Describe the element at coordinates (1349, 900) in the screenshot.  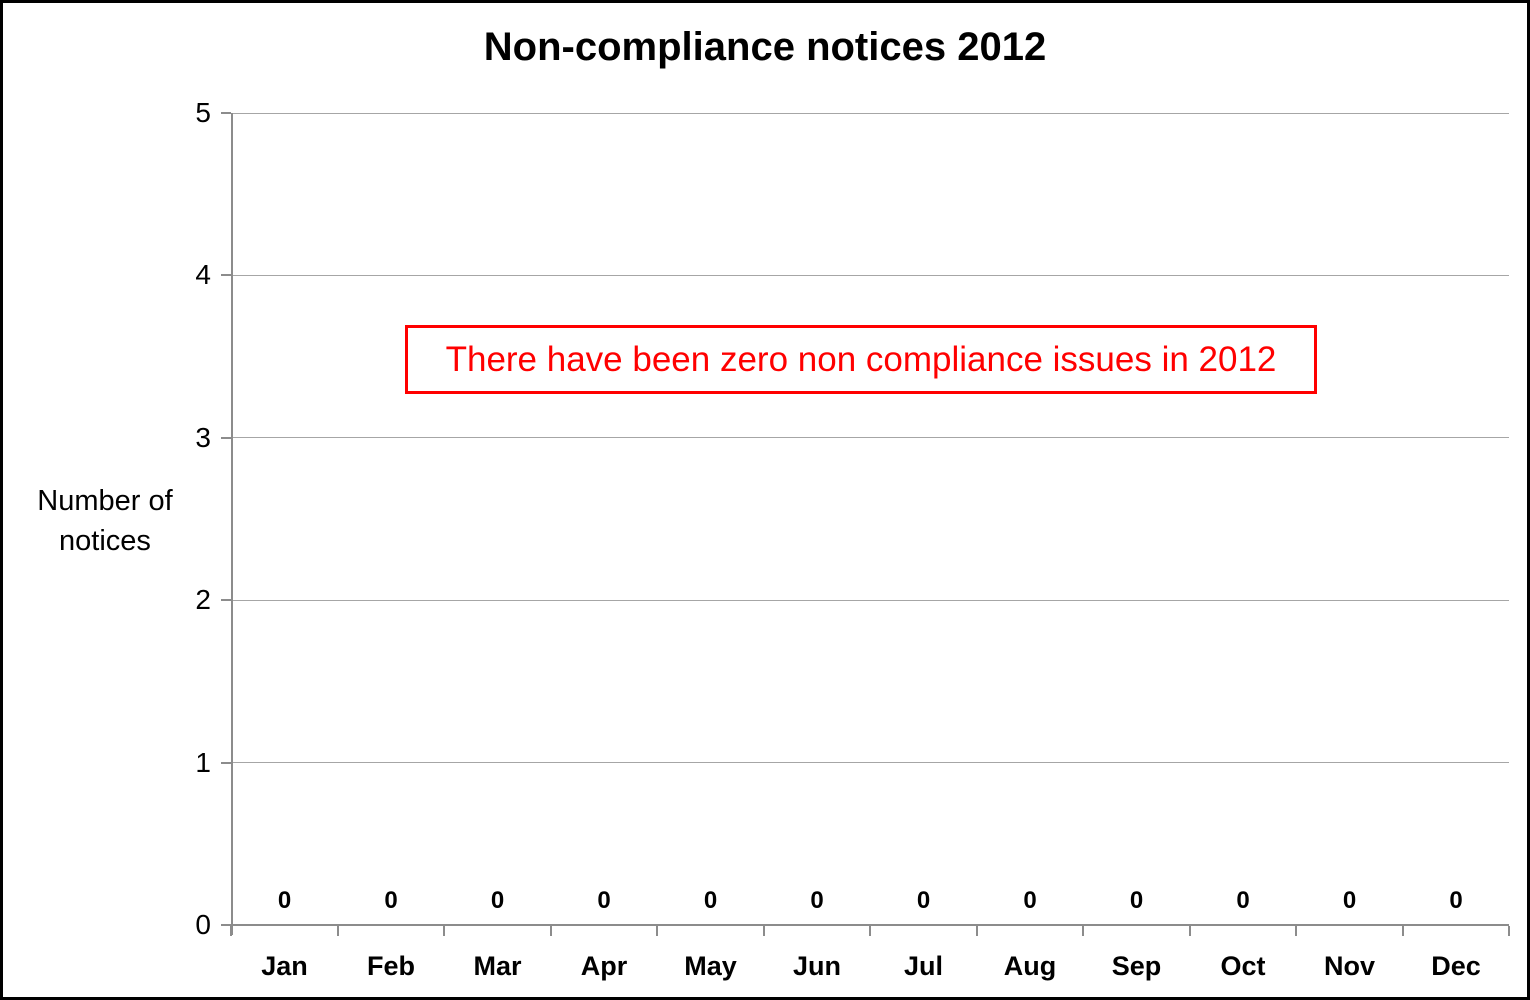
I see `data-label-nov: 0` at that location.